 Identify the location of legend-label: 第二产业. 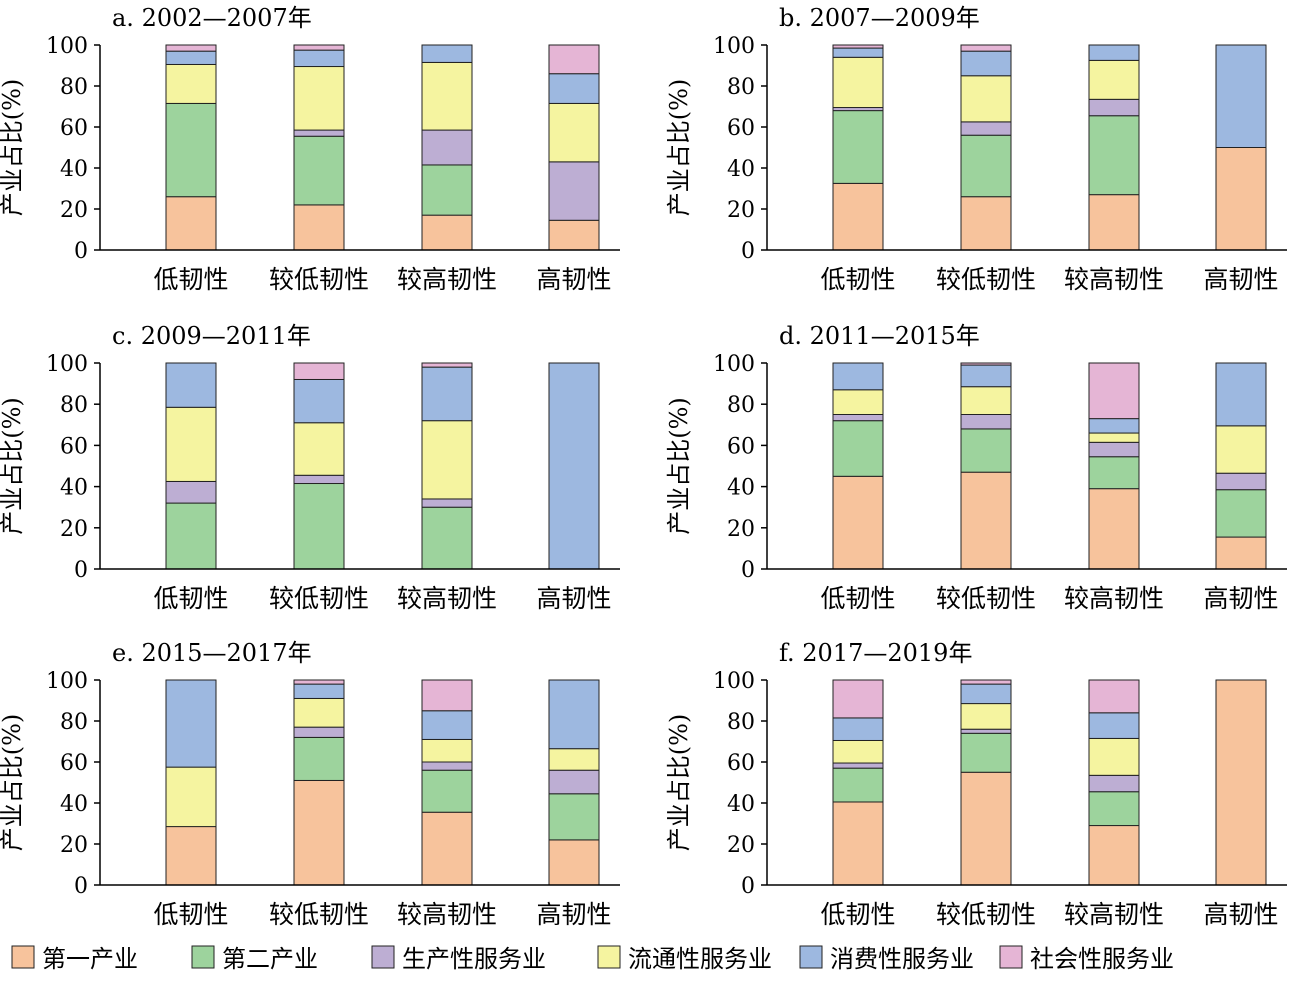
(270, 959).